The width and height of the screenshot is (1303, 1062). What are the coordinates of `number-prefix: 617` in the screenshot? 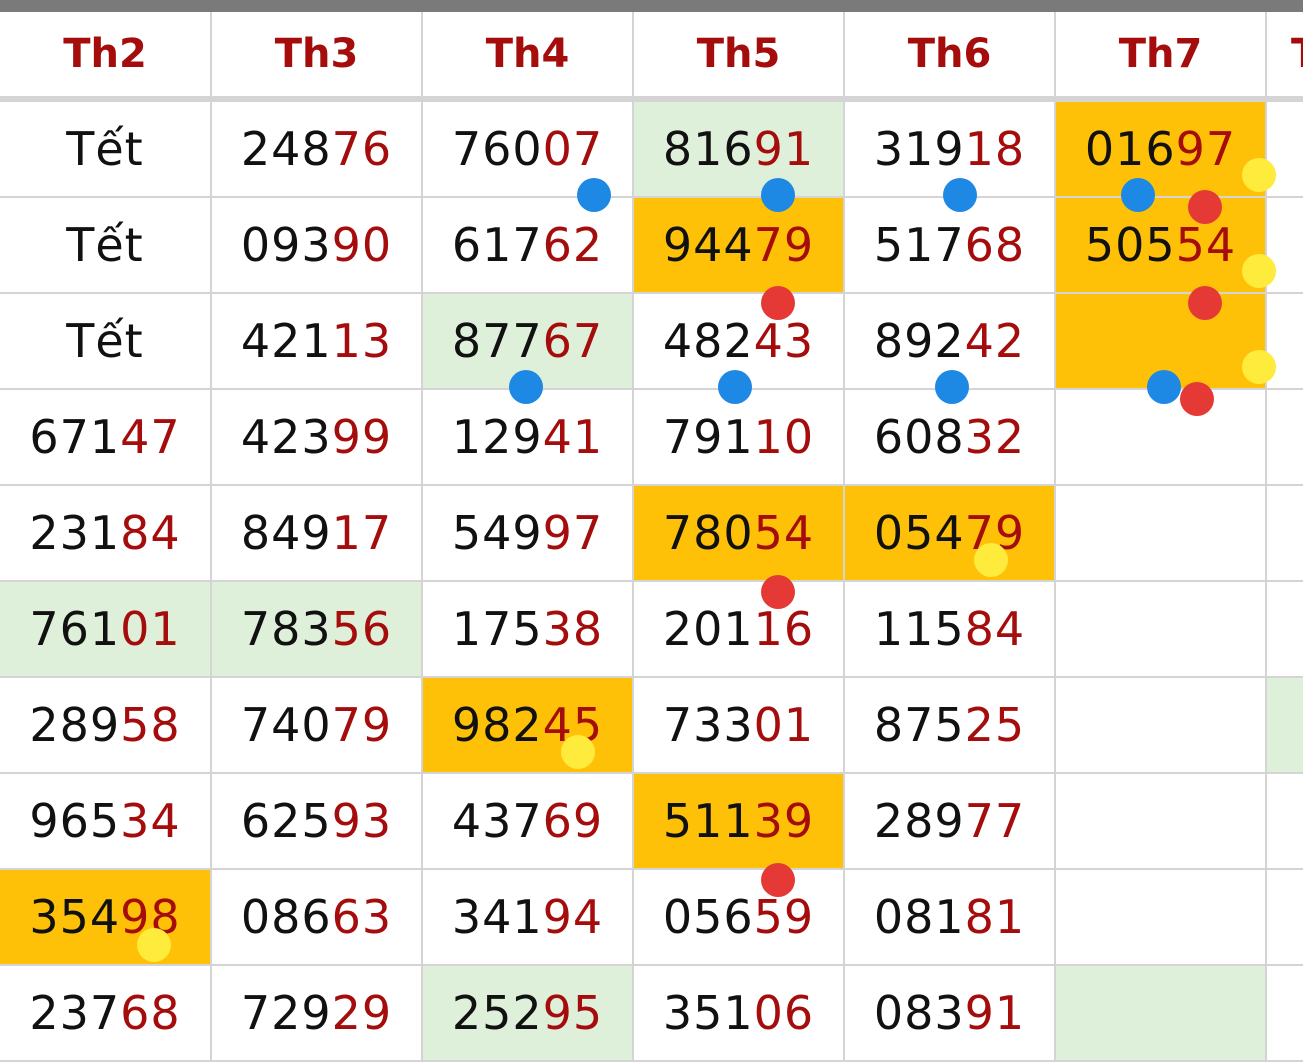 It's located at (497, 245).